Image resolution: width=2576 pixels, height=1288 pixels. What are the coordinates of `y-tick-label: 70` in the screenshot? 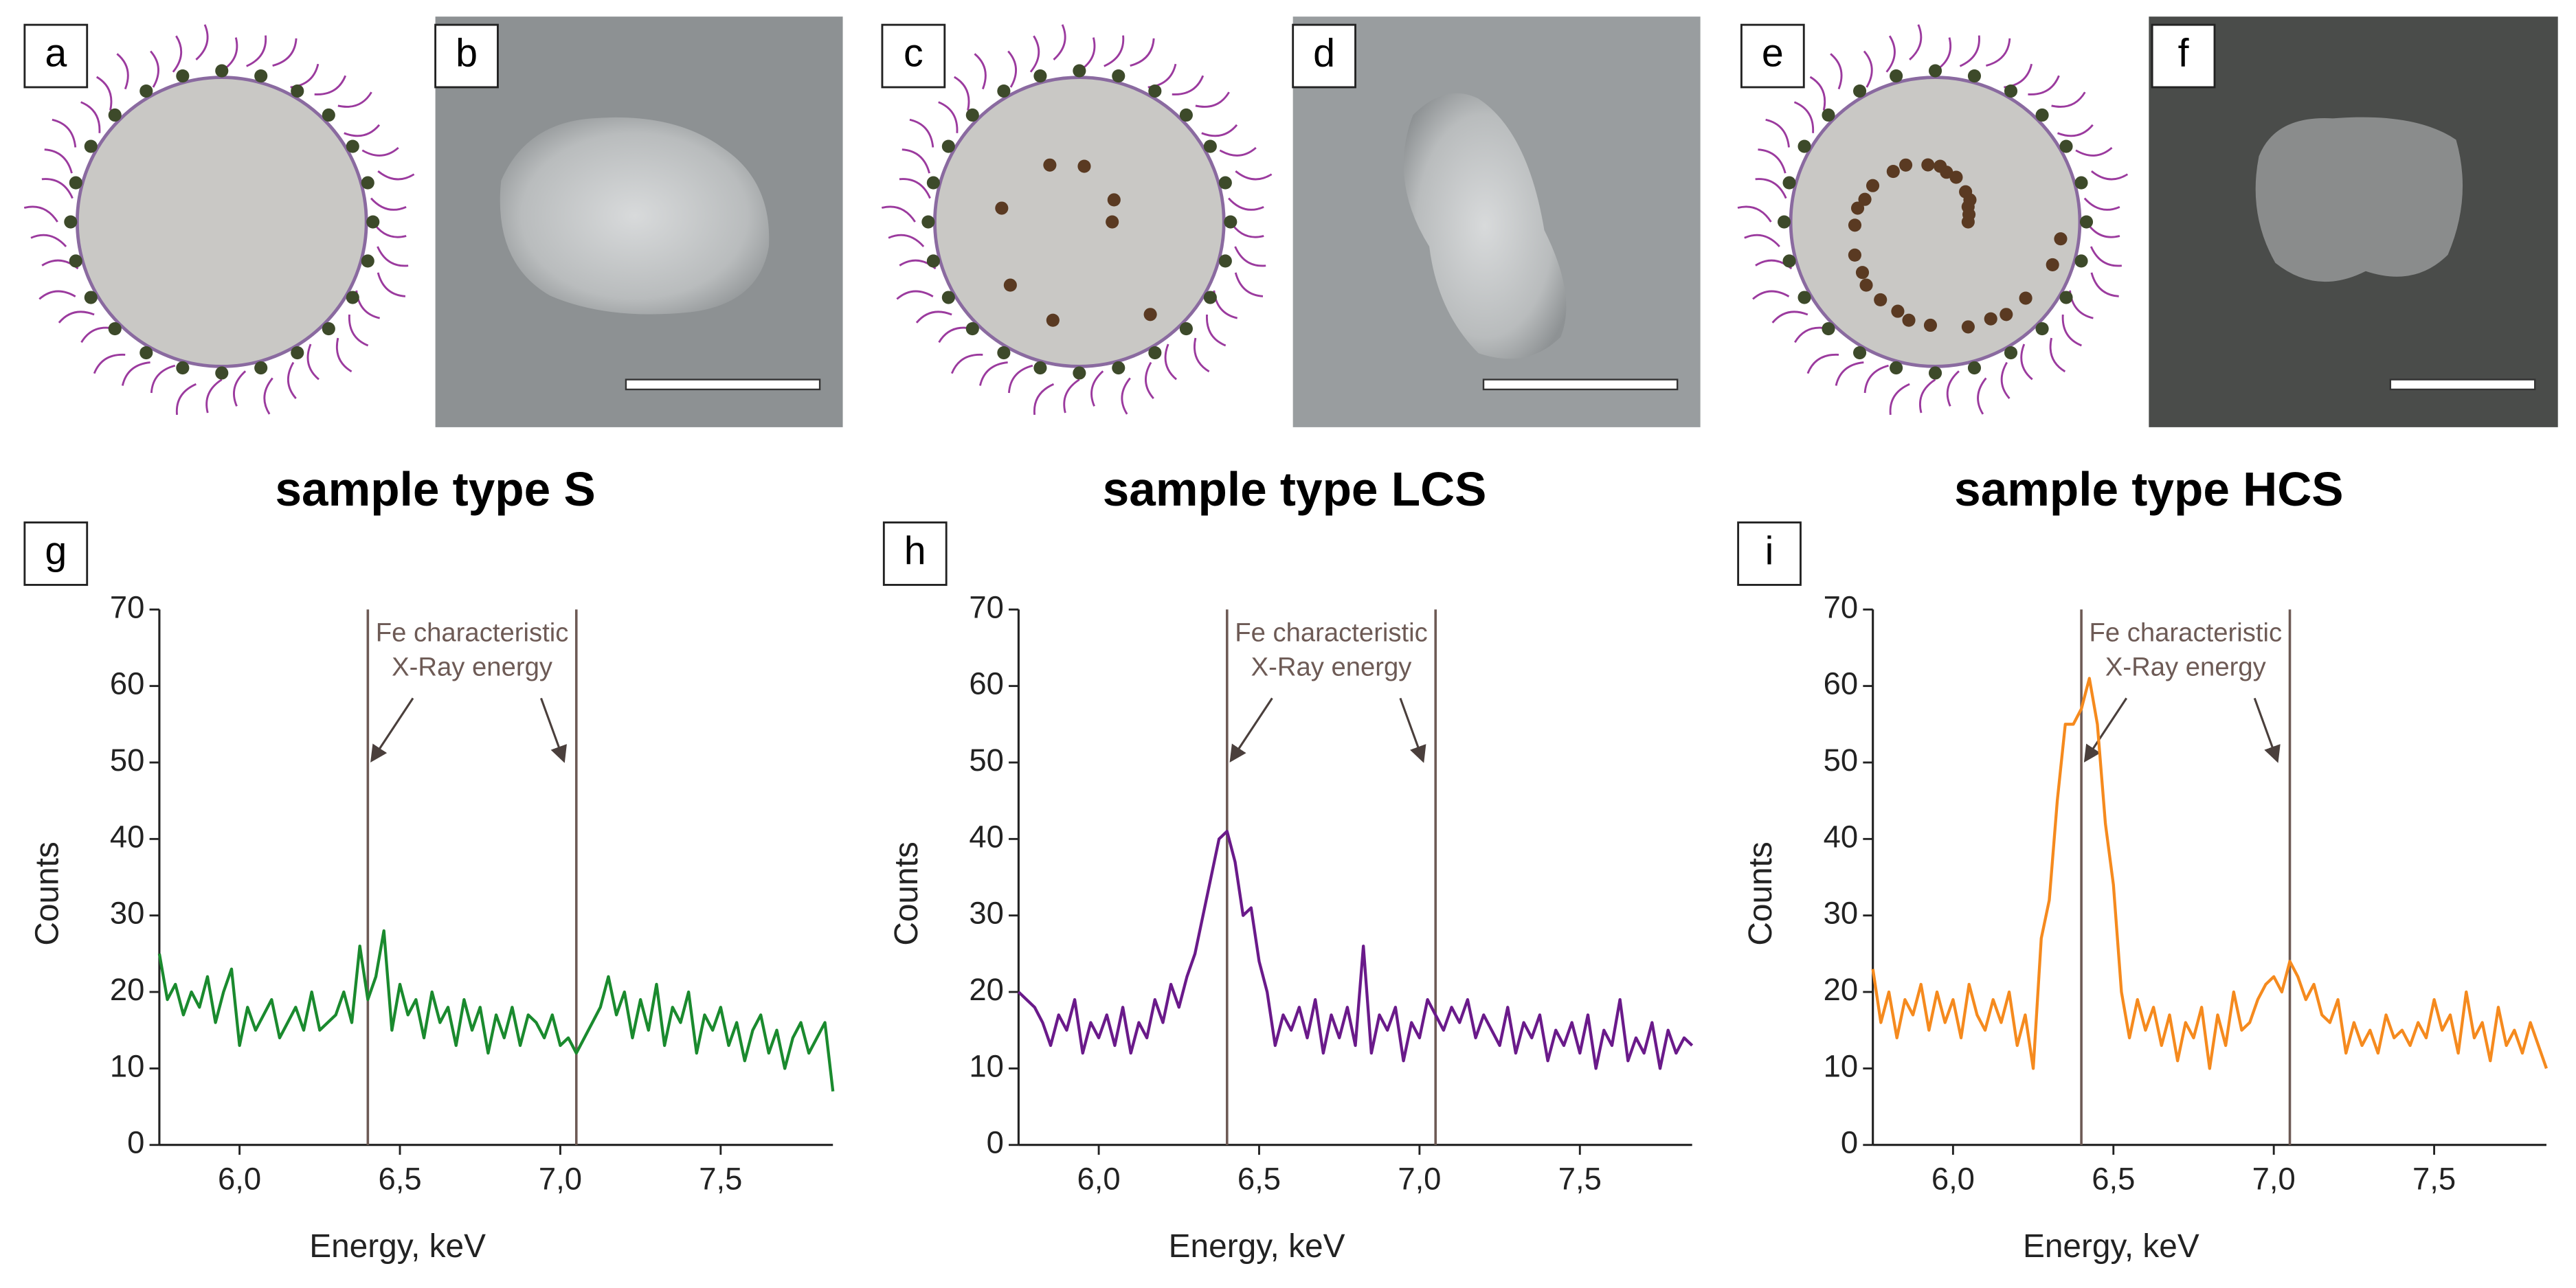 It's located at (1841, 606).